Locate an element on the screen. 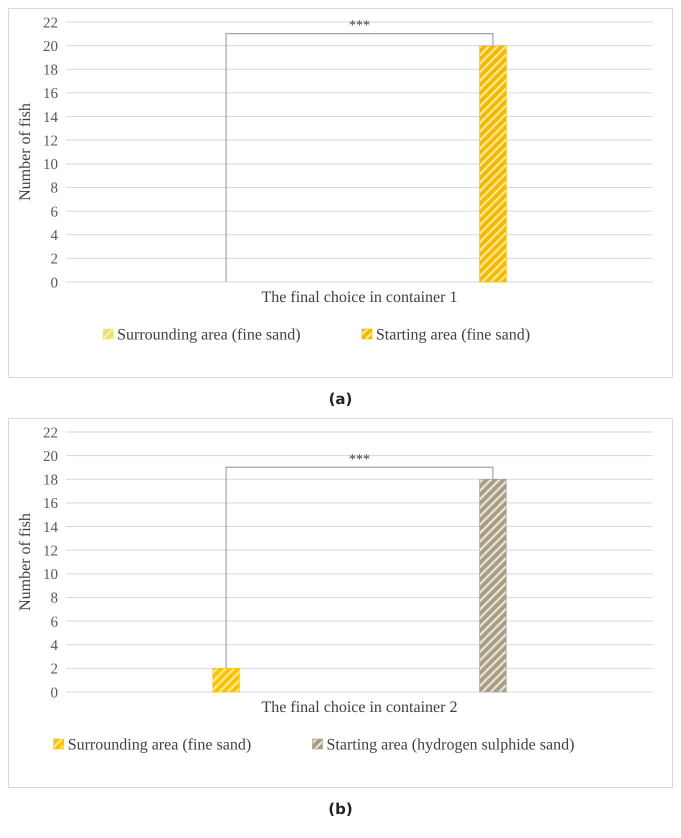  text: (a) is located at coordinates (340, 399).